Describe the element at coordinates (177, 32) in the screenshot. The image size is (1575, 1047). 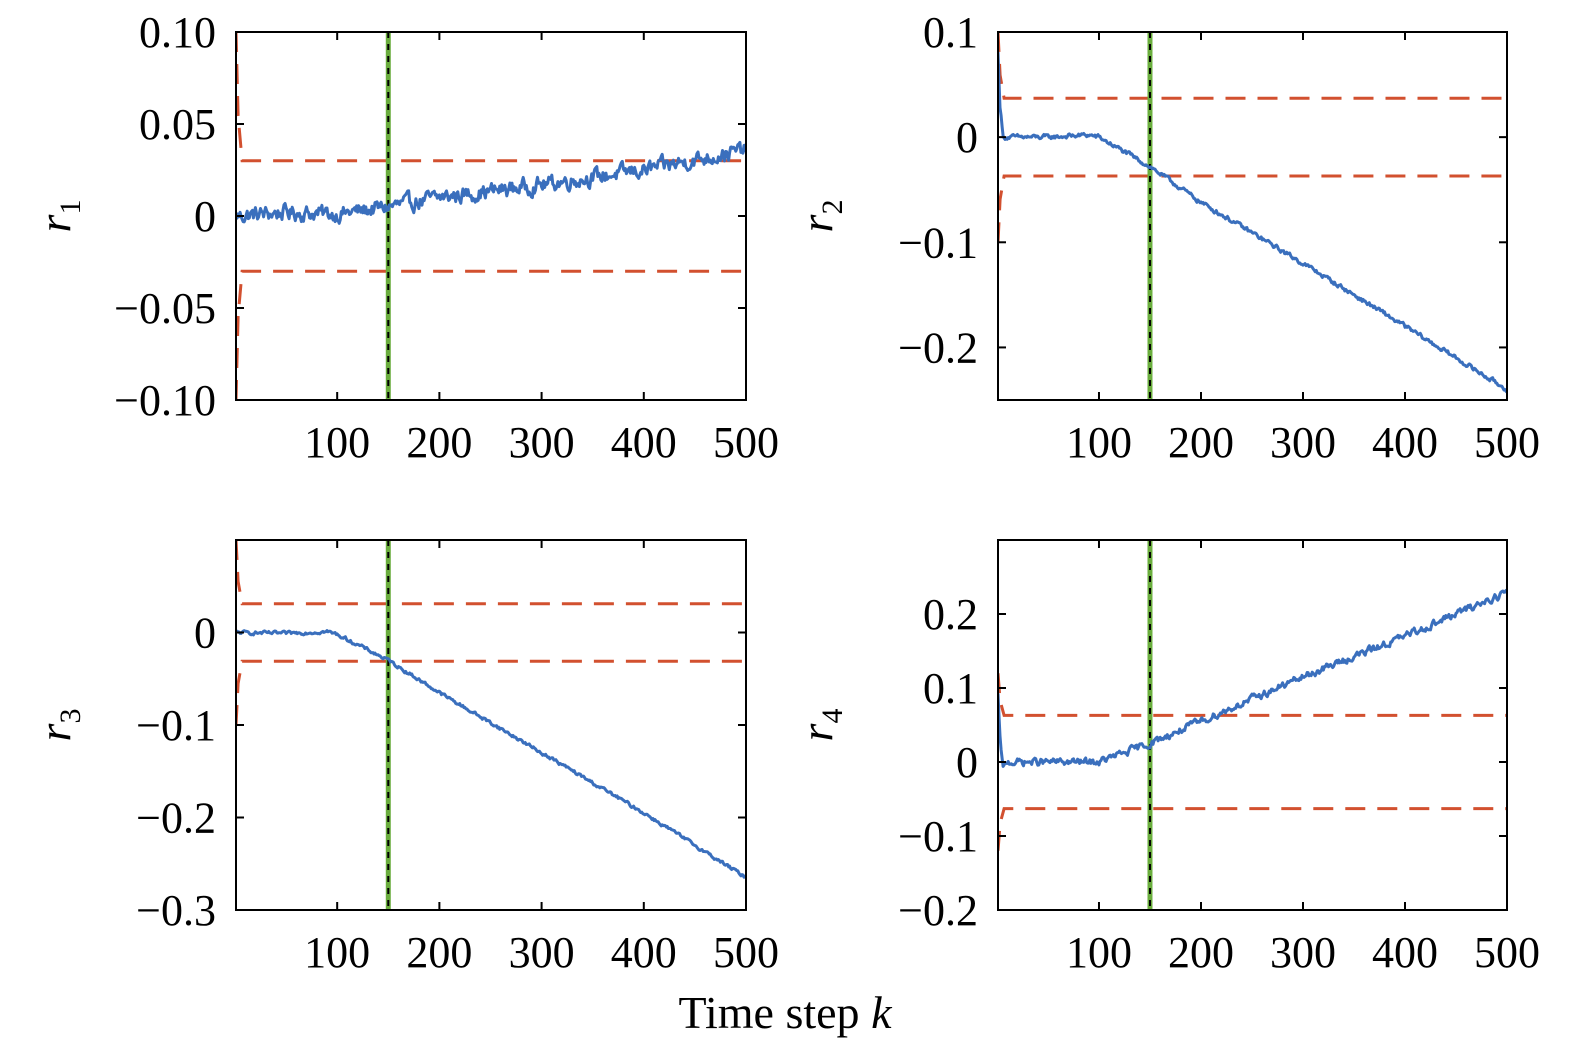
I see `y-tick-label: 0.10` at that location.